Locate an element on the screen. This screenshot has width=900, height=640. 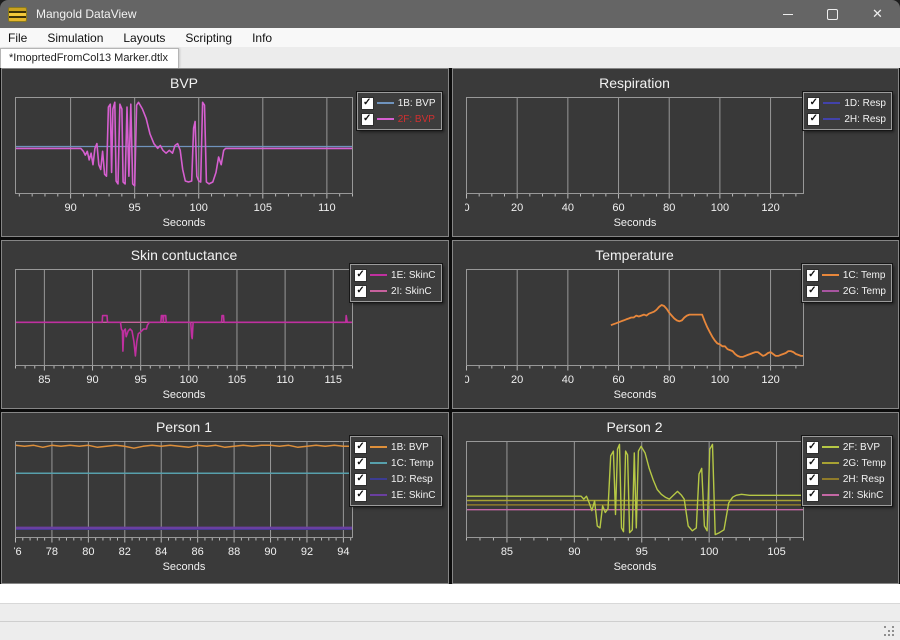
menu-item-scripting: Scripting is located at coordinates (209, 37).